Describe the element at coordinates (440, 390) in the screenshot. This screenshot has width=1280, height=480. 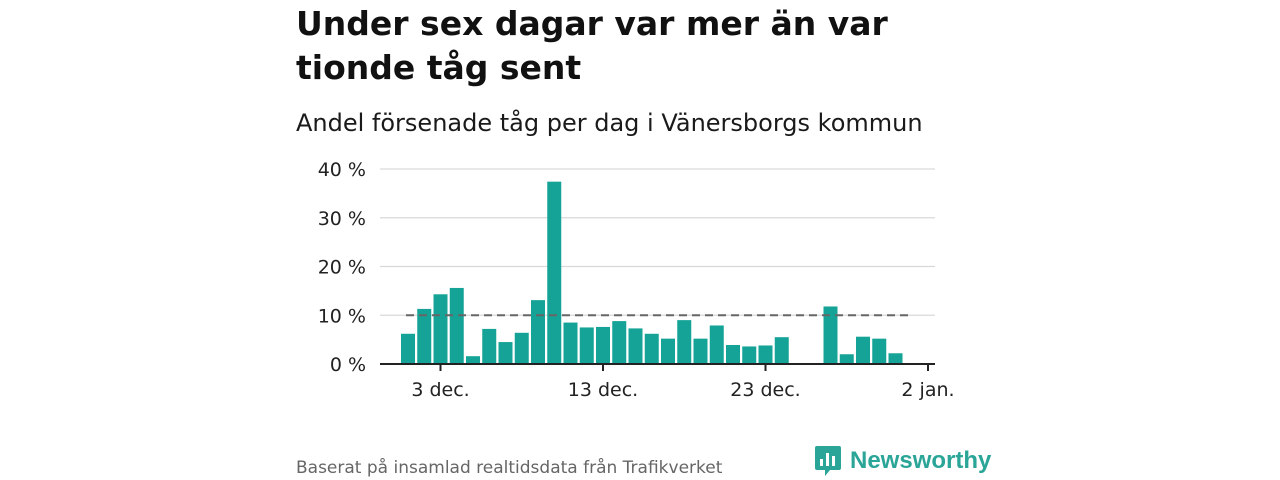
I see `x-tick-label: 3 dec.` at that location.